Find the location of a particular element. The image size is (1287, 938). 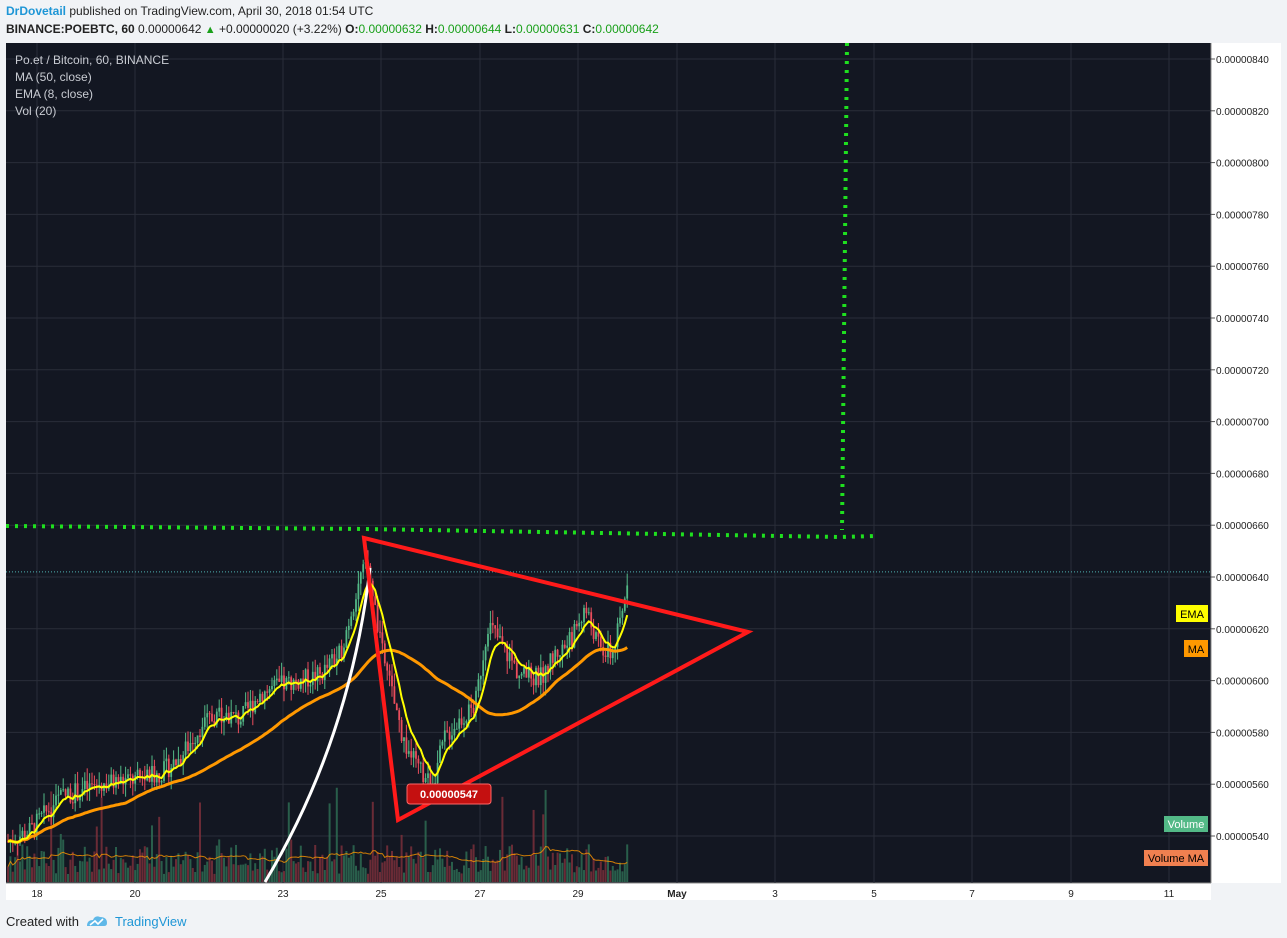

tradingview-logo-icon is located at coordinates (96, 921).